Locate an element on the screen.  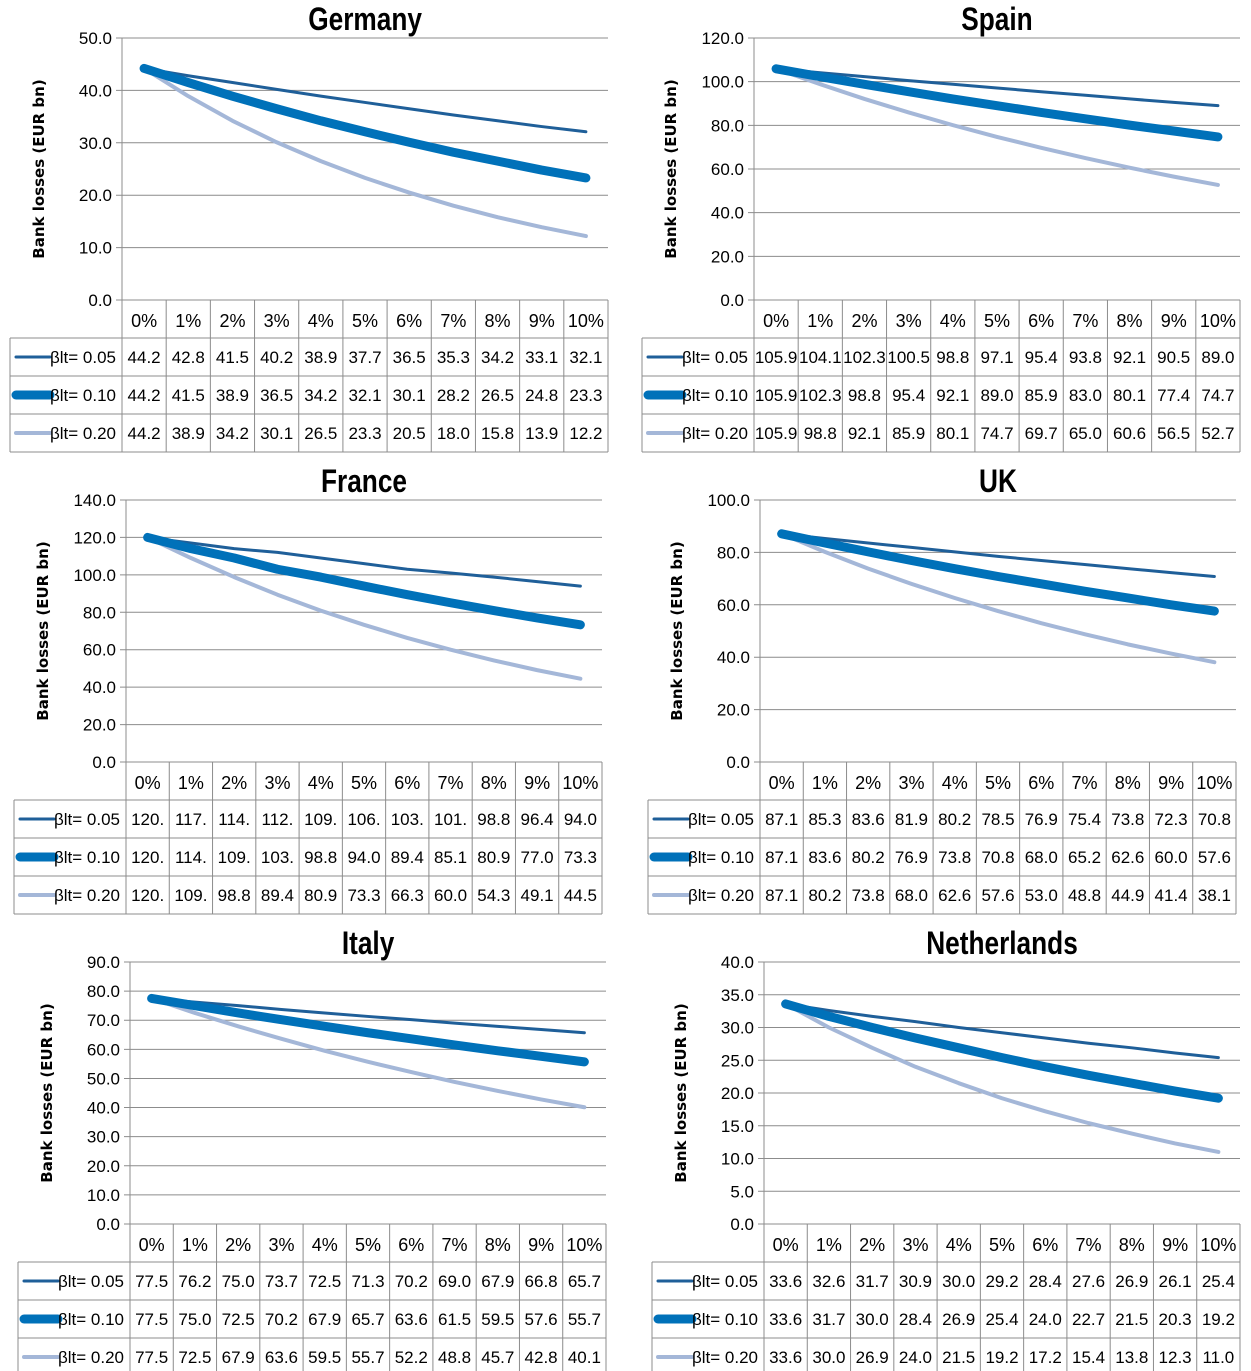
table-cell: 75.0 is located at coordinates (194, 1319).